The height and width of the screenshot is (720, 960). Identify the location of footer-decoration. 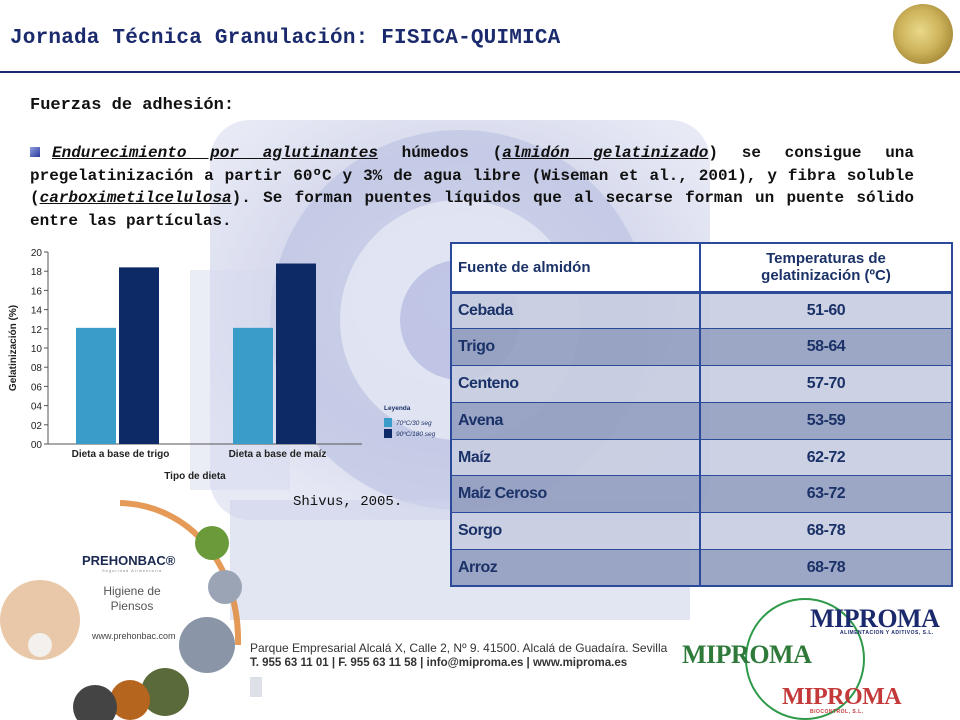
(256, 687).